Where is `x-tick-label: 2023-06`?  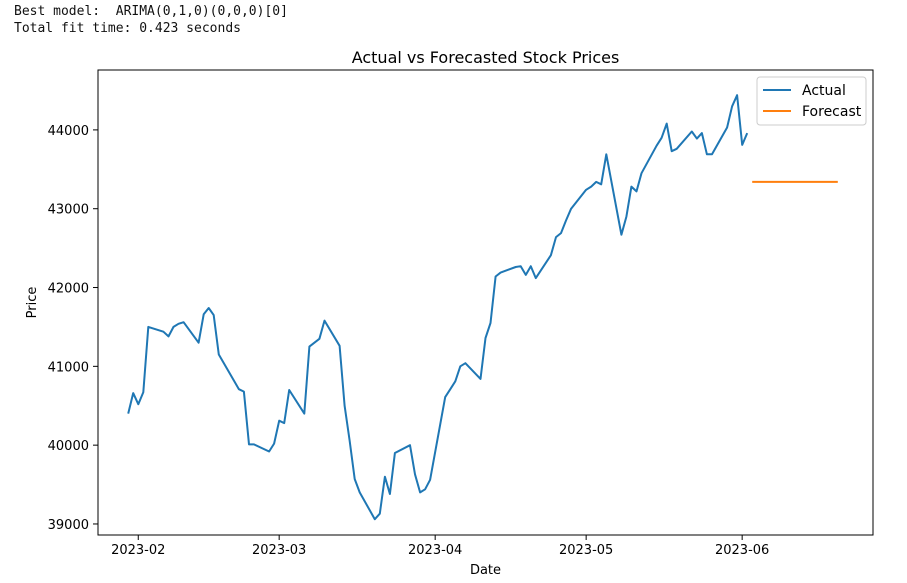
x-tick-label: 2023-06 is located at coordinates (742, 550).